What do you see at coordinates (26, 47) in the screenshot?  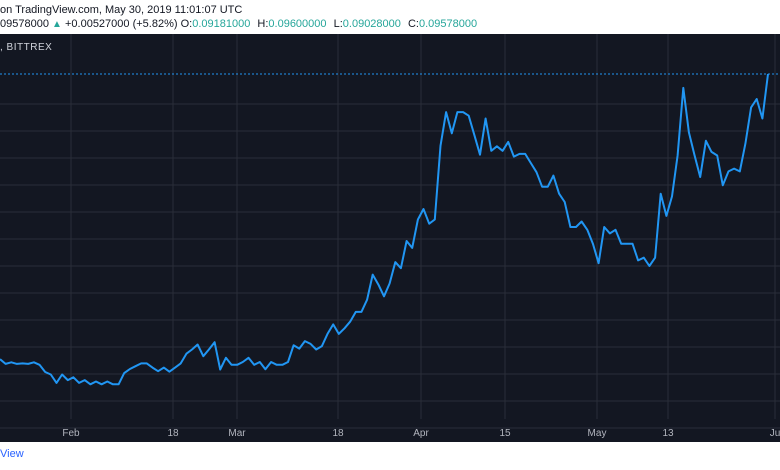 I see `exchange-label: , BITTREX` at bounding box center [26, 47].